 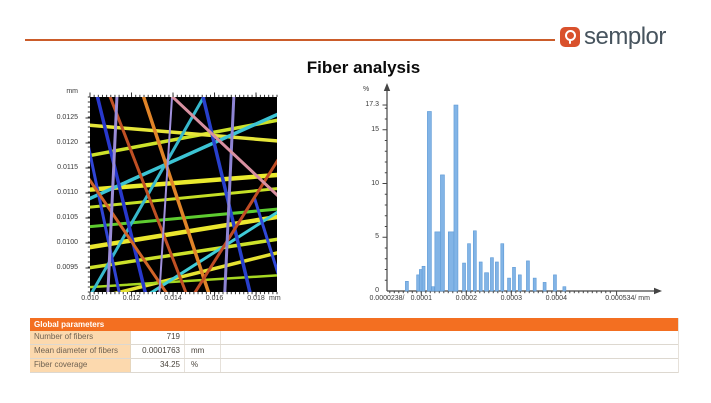 I want to click on hist-y-tick-label: 0, so click(x=377, y=290).